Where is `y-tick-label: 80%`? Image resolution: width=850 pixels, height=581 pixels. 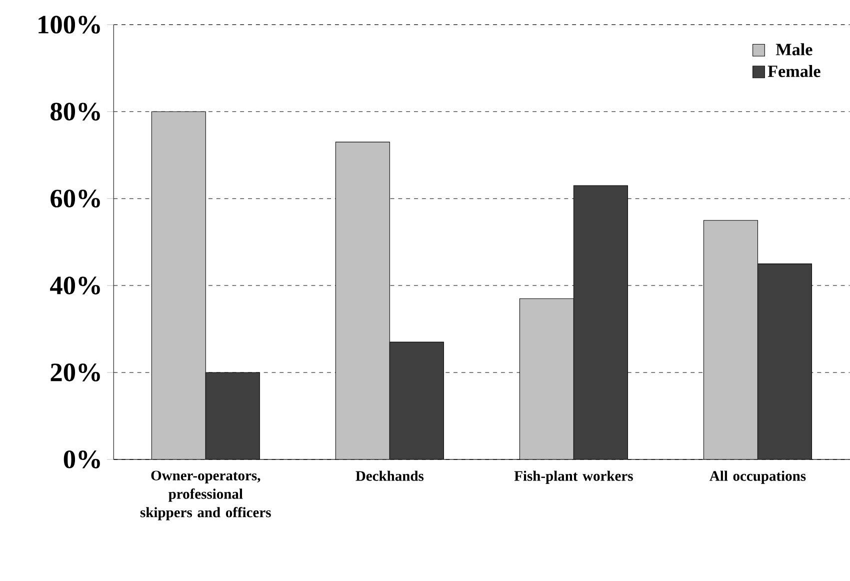 y-tick-label: 80% is located at coordinates (75, 111).